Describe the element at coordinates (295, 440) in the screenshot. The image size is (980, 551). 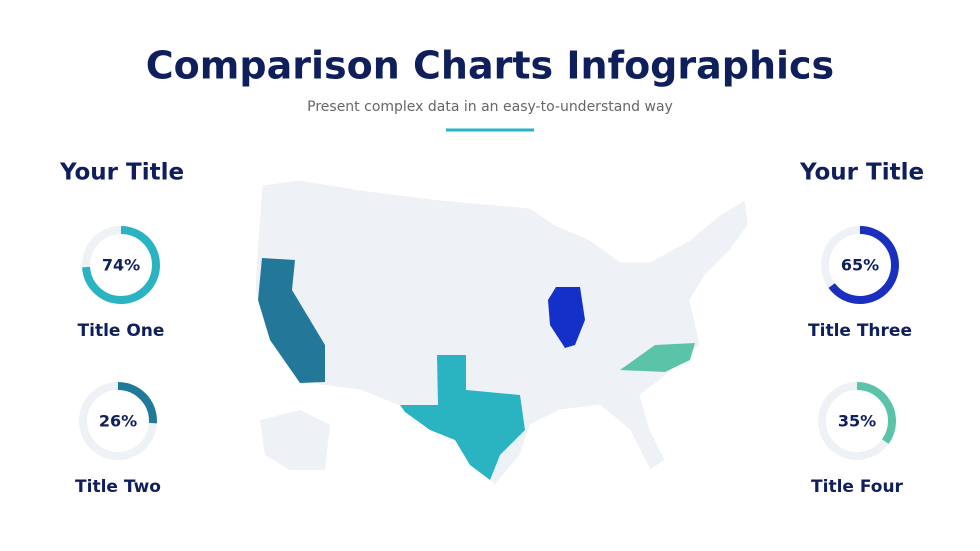
I see `alaska` at that location.